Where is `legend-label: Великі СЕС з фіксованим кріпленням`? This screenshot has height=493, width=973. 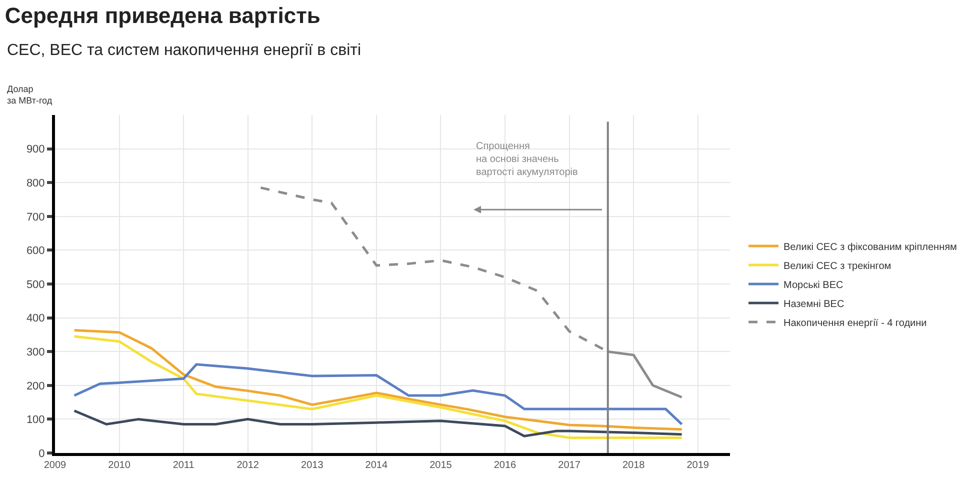
legend-label: Великі СЕС з фіксованим кріпленням is located at coordinates (871, 247).